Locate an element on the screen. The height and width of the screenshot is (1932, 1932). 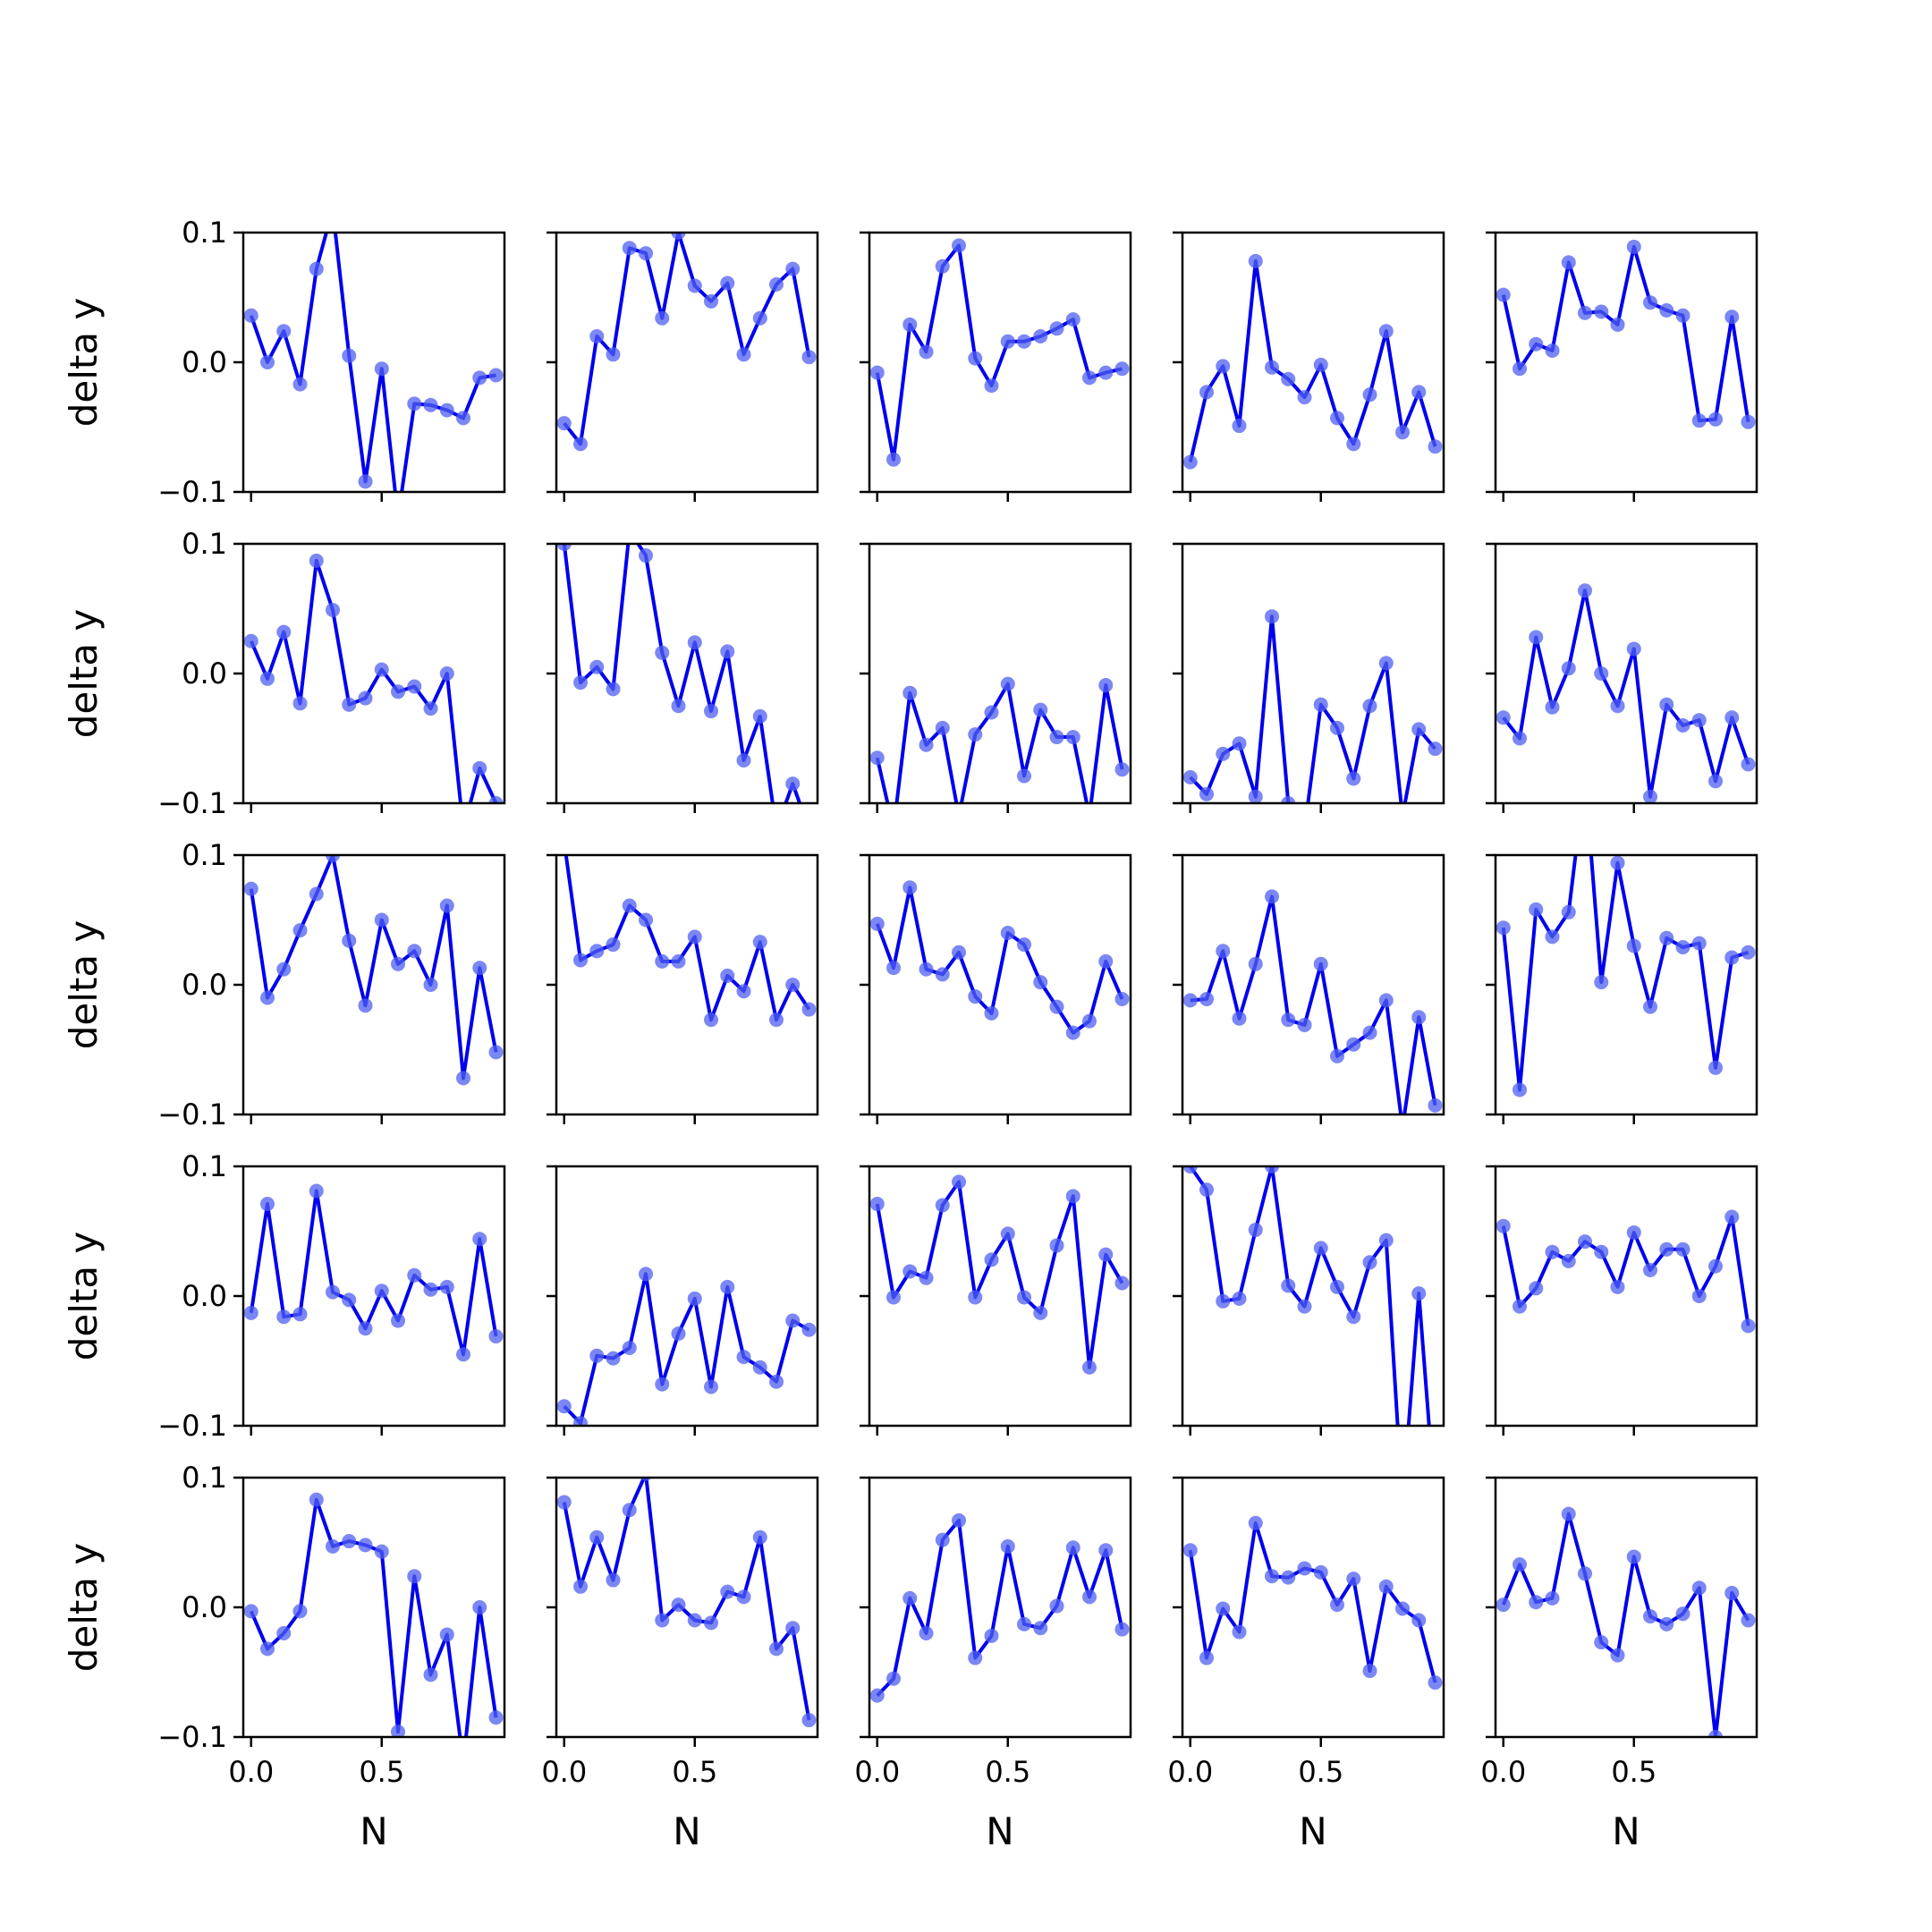
y-tick-label: −0.1 is located at coordinates (192, 1737).